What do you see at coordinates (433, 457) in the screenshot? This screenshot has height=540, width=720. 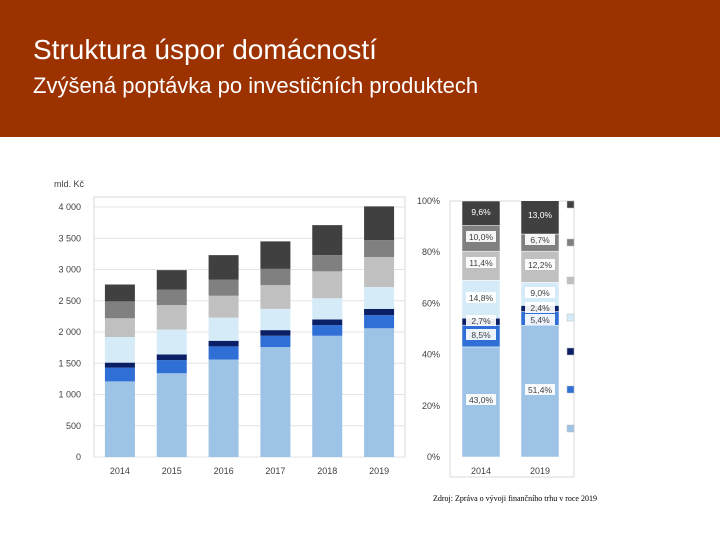 I see `pct-tick-label: 0%` at bounding box center [433, 457].